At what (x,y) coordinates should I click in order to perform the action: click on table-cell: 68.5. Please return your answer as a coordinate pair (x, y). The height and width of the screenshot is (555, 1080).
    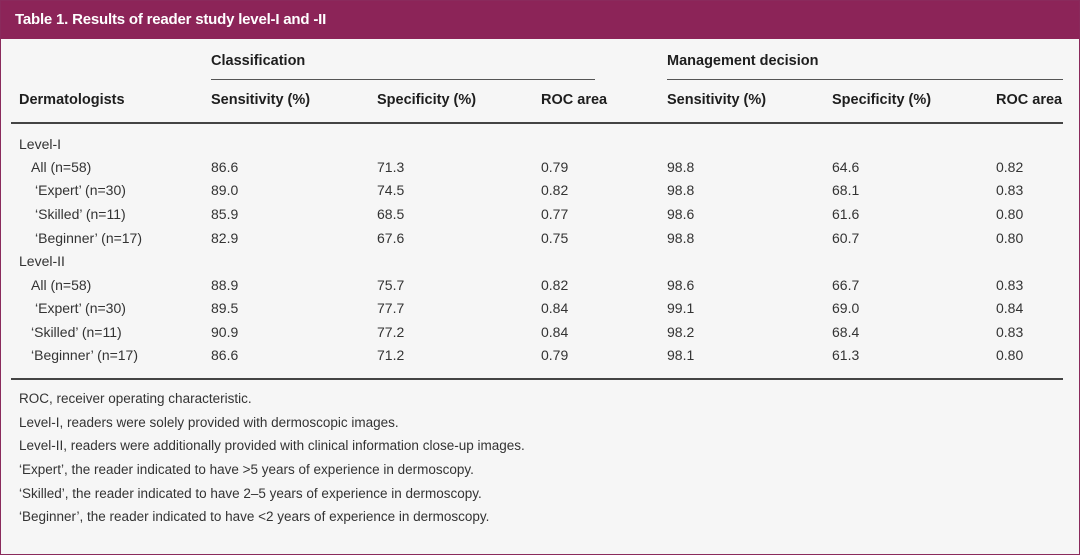
    Looking at the image, I should click on (391, 214).